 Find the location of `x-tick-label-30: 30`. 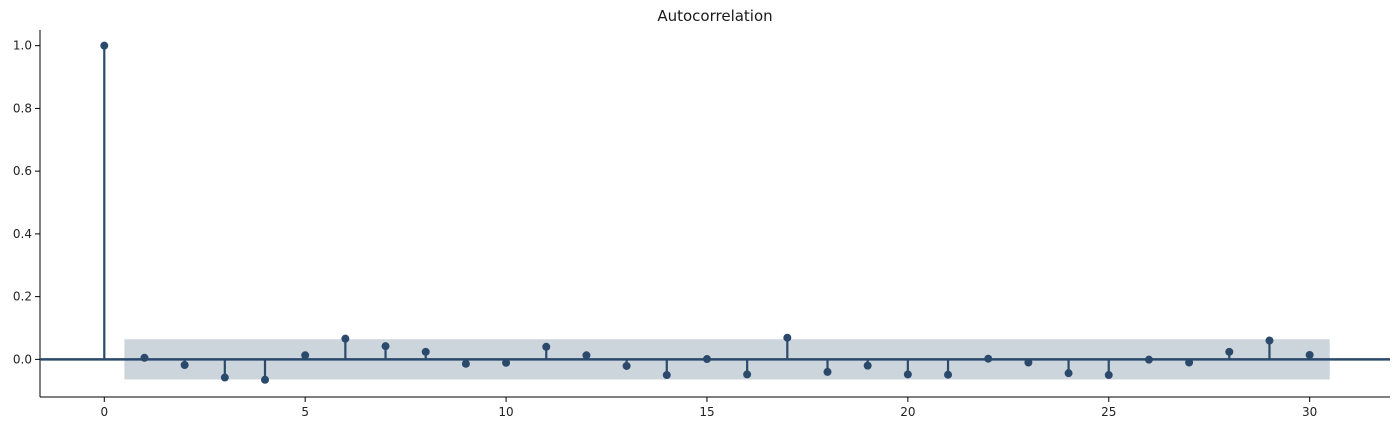

x-tick-label-30: 30 is located at coordinates (1309, 412).